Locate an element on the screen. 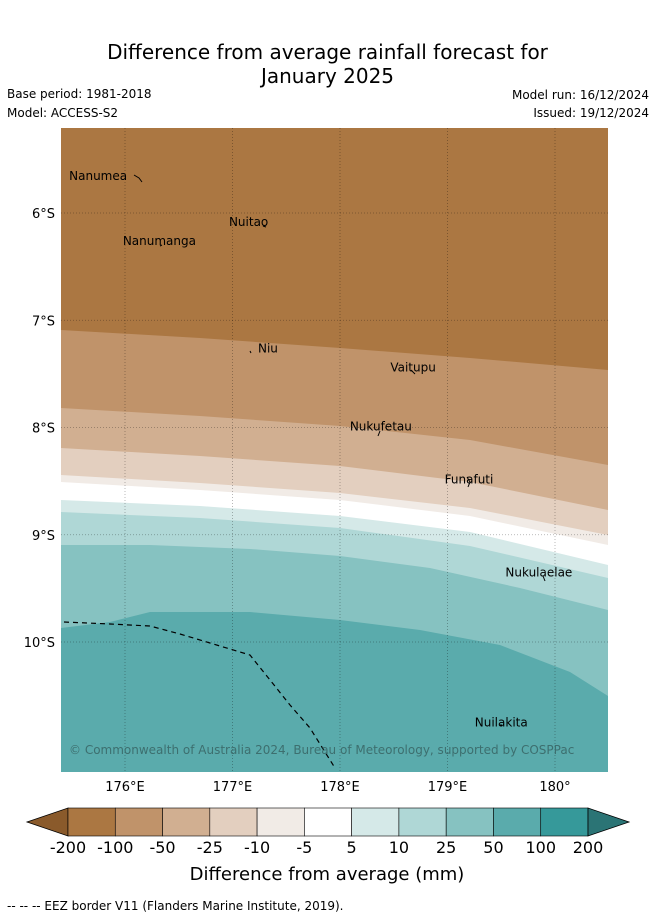 This screenshot has height=919, width=655. issued-date: Issued: 19/12/2024 is located at coordinates (591, 113).